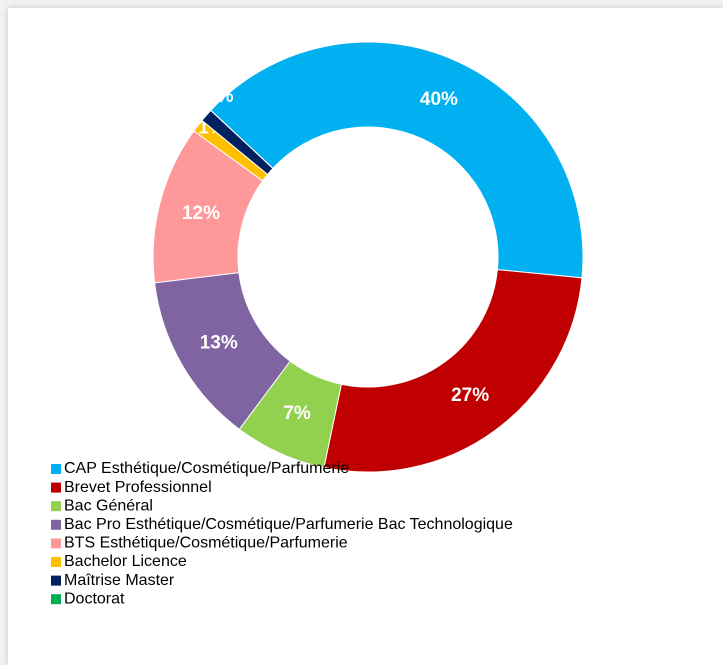 This screenshot has height=665, width=723. Describe the element at coordinates (219, 342) in the screenshot. I see `data-label: 13%` at that location.